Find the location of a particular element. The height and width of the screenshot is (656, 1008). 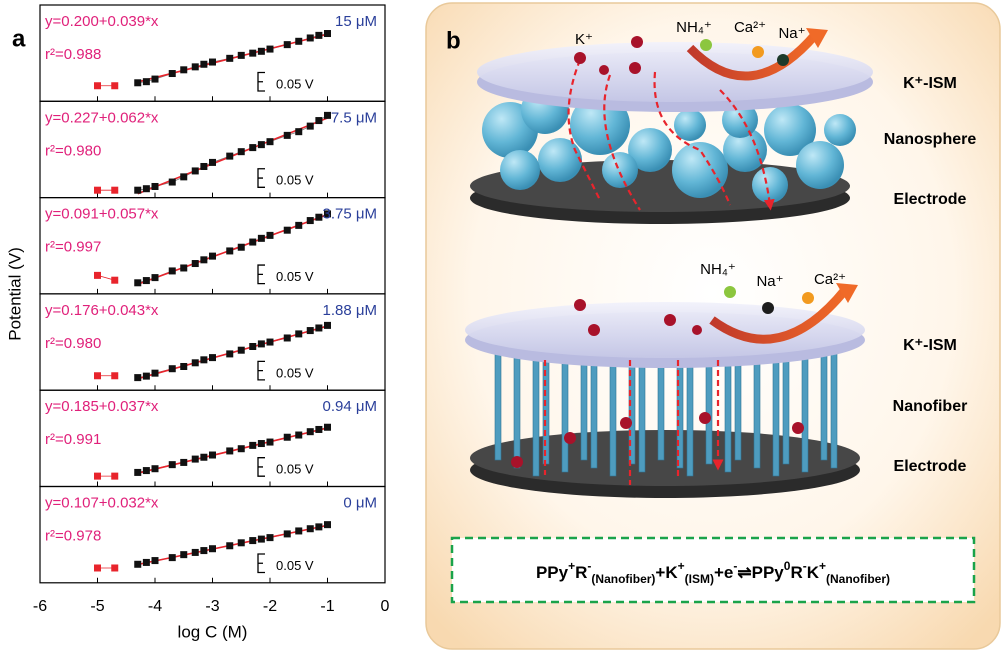

x-tick-label: 0 is located at coordinates (385, 606).